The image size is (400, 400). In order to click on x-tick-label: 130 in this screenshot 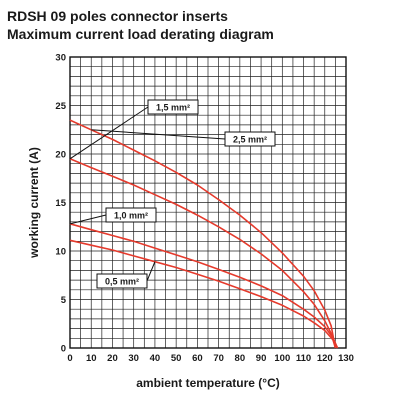, I will do `click(346, 358)`.